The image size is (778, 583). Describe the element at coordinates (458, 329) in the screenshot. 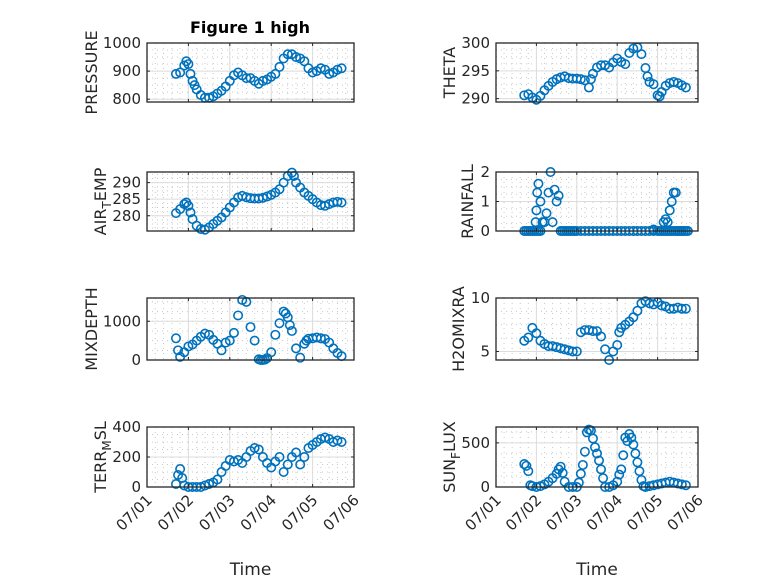

I see `y-axis-label: H2OMIXRA` at that location.